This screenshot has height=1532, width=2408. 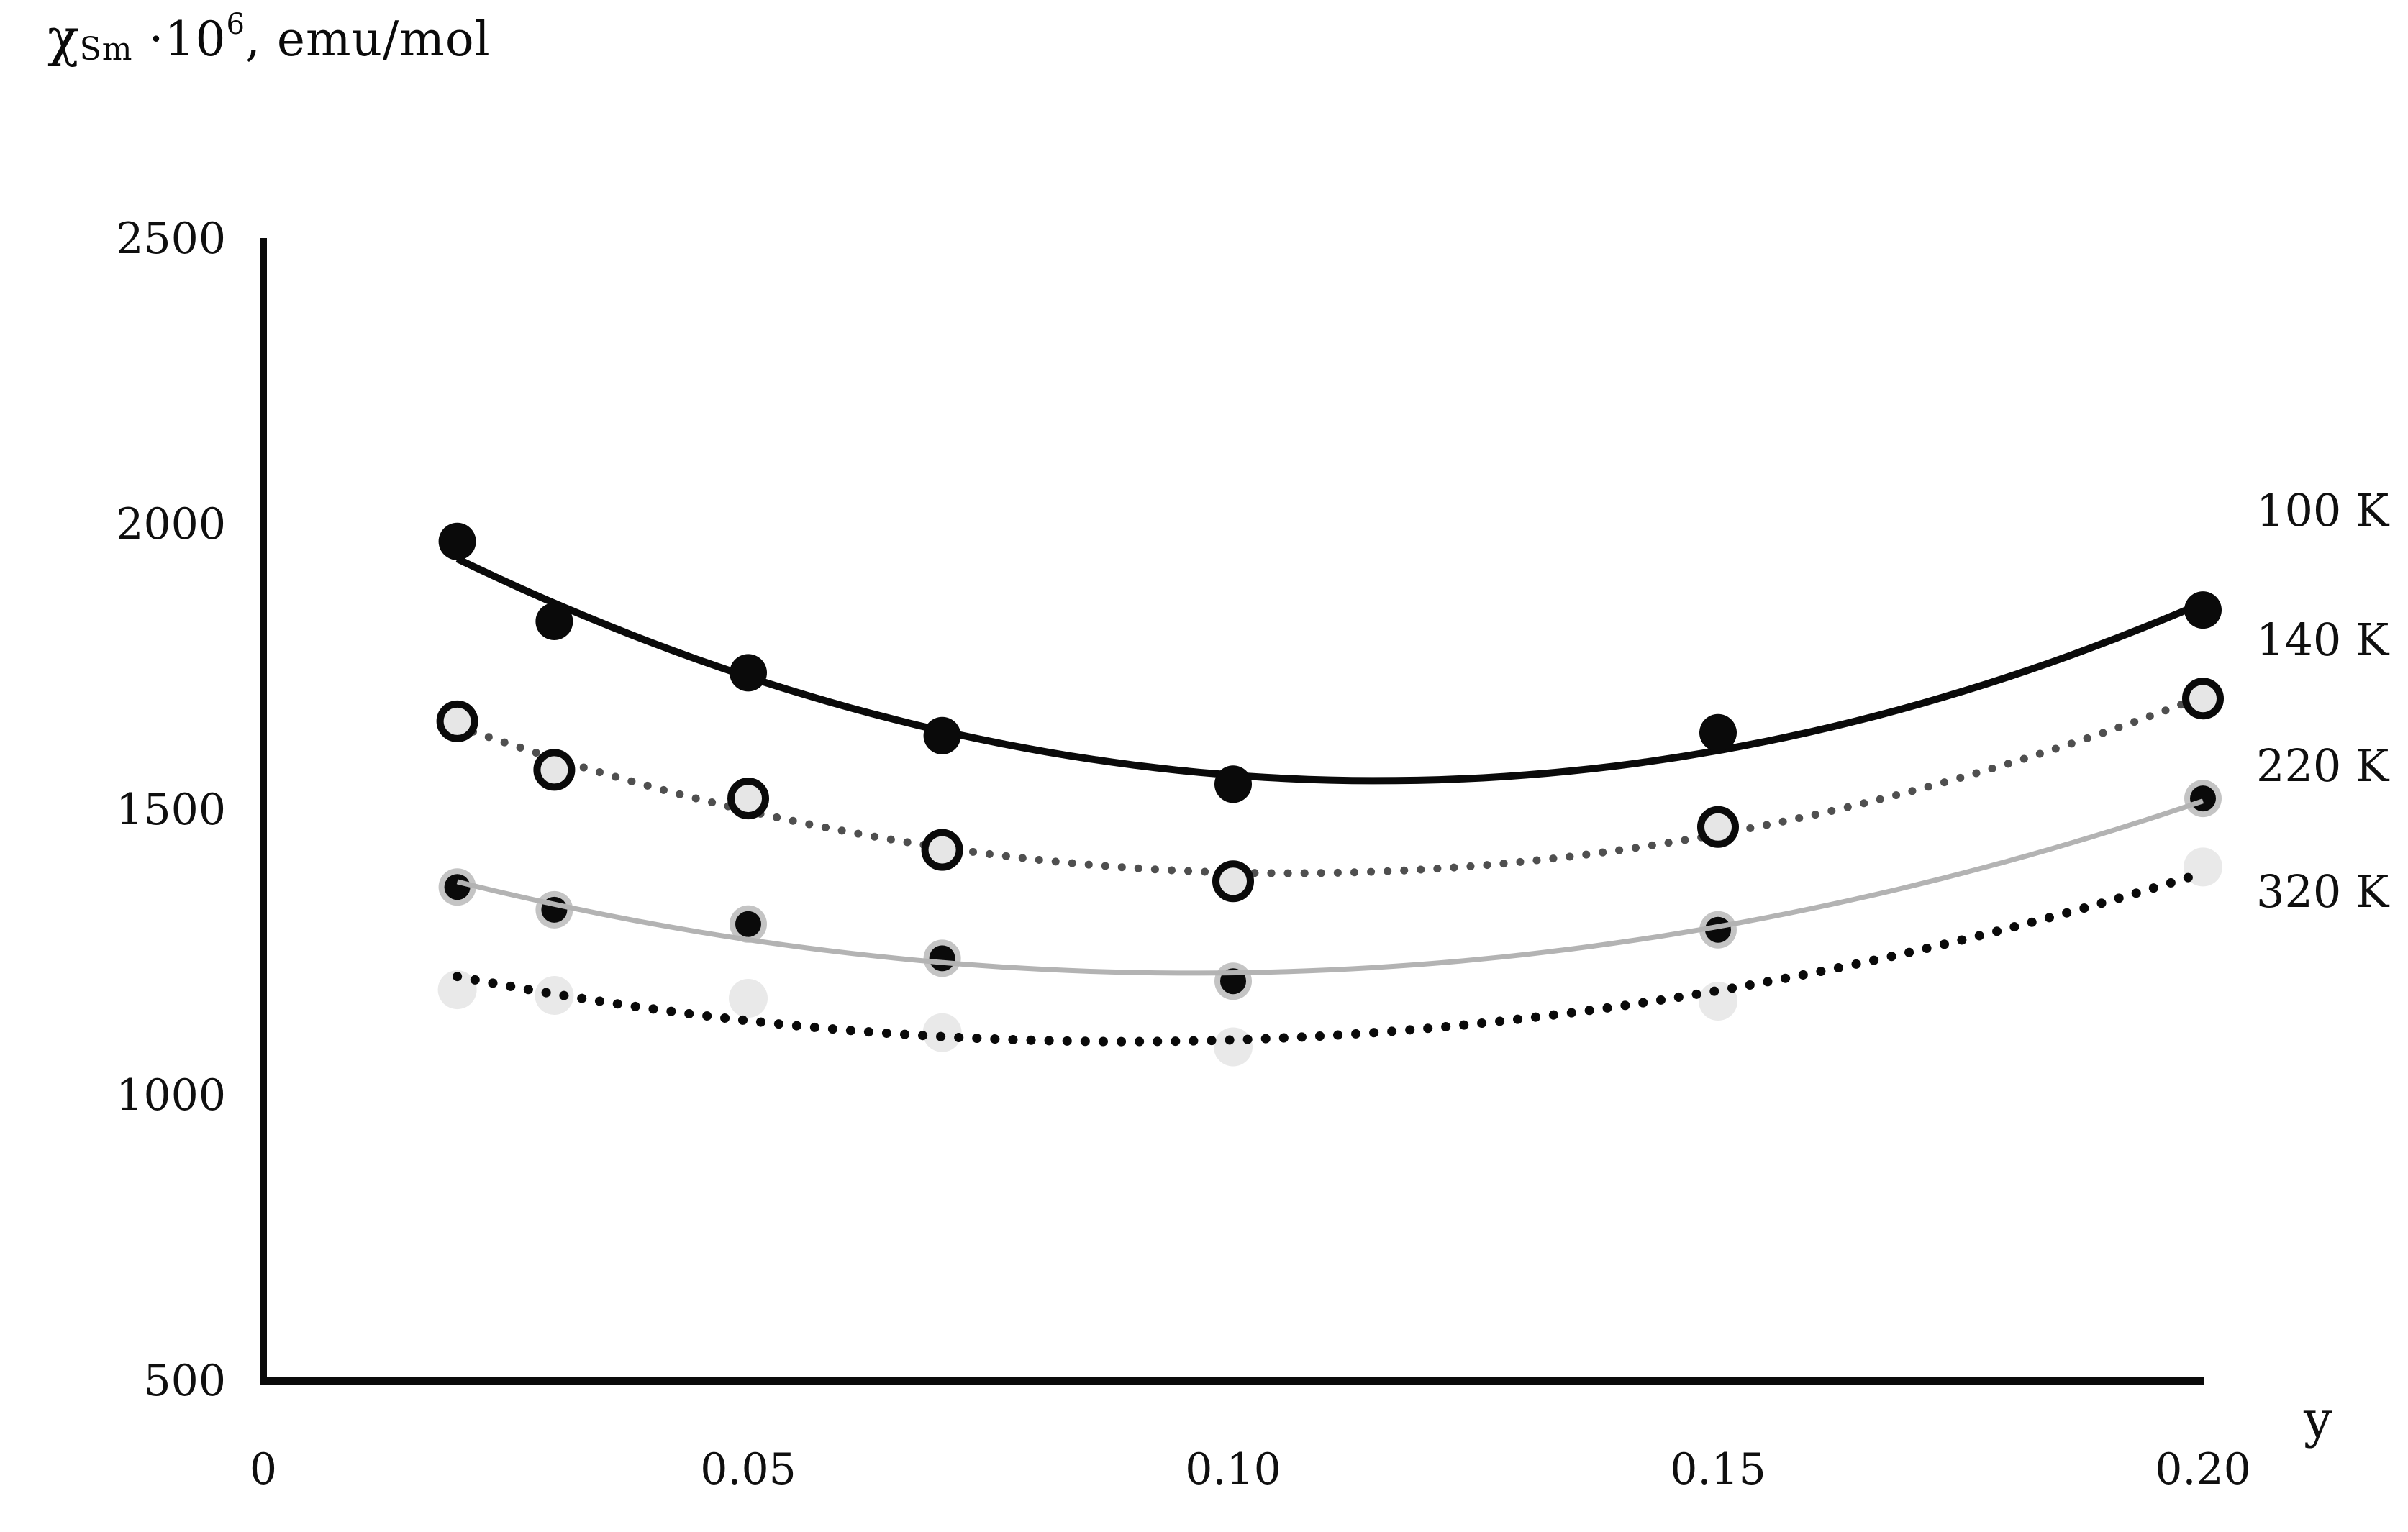 I want to click on legend: 100 K 140 K 220 K 320 K, so click(x=2323, y=701).